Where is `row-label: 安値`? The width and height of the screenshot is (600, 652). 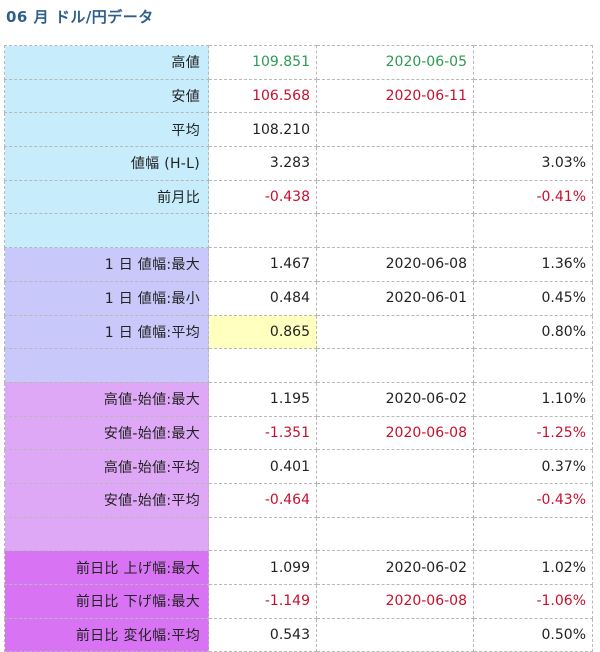
row-label: 安値 is located at coordinates (106, 96).